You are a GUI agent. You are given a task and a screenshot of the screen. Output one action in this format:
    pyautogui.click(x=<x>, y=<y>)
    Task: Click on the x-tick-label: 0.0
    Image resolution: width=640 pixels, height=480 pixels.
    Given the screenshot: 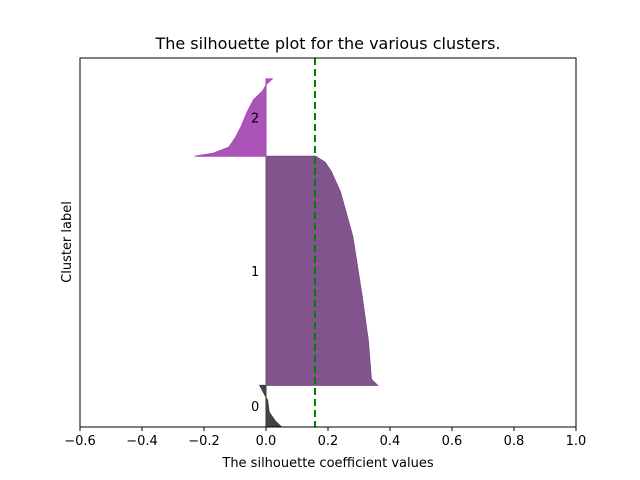 What is the action you would take?
    pyautogui.click(x=266, y=441)
    